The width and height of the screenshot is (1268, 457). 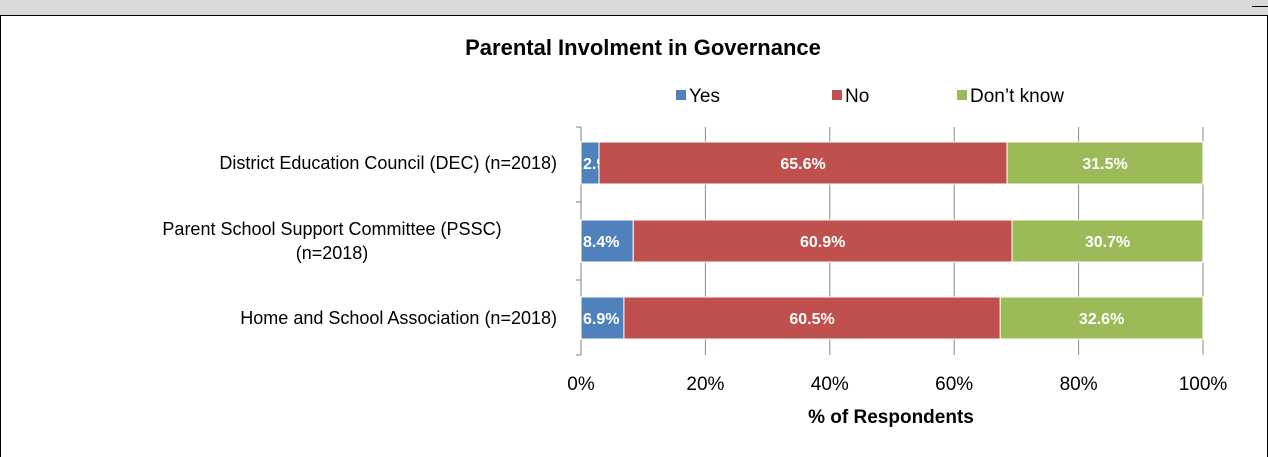 I want to click on data-label: 31.5%, so click(x=1104, y=164).